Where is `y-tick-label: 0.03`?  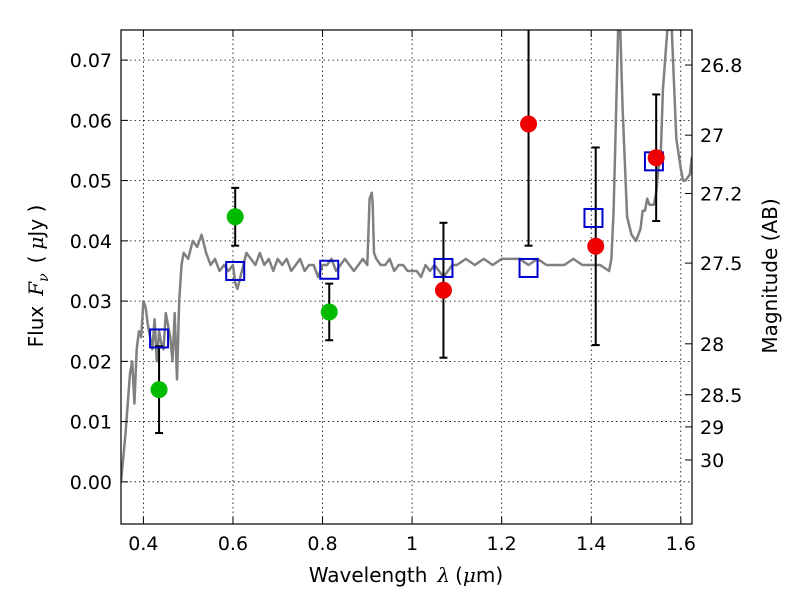
y-tick-label: 0.03 is located at coordinates (91, 302).